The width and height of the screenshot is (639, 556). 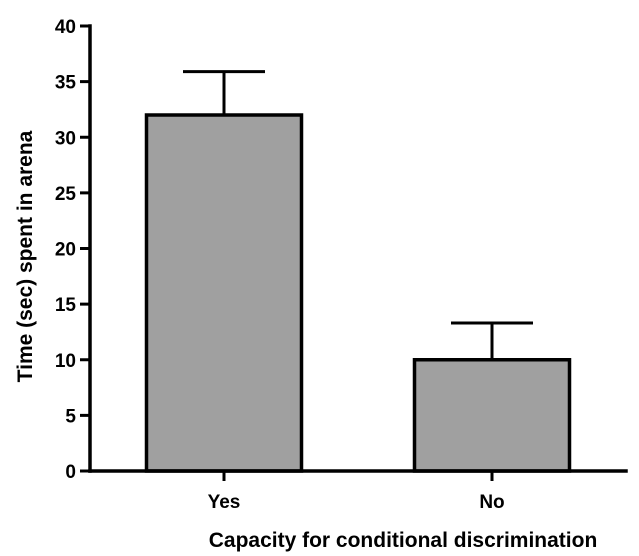 What do you see at coordinates (70, 416) in the screenshot?
I see `y-tick-label: 5` at bounding box center [70, 416].